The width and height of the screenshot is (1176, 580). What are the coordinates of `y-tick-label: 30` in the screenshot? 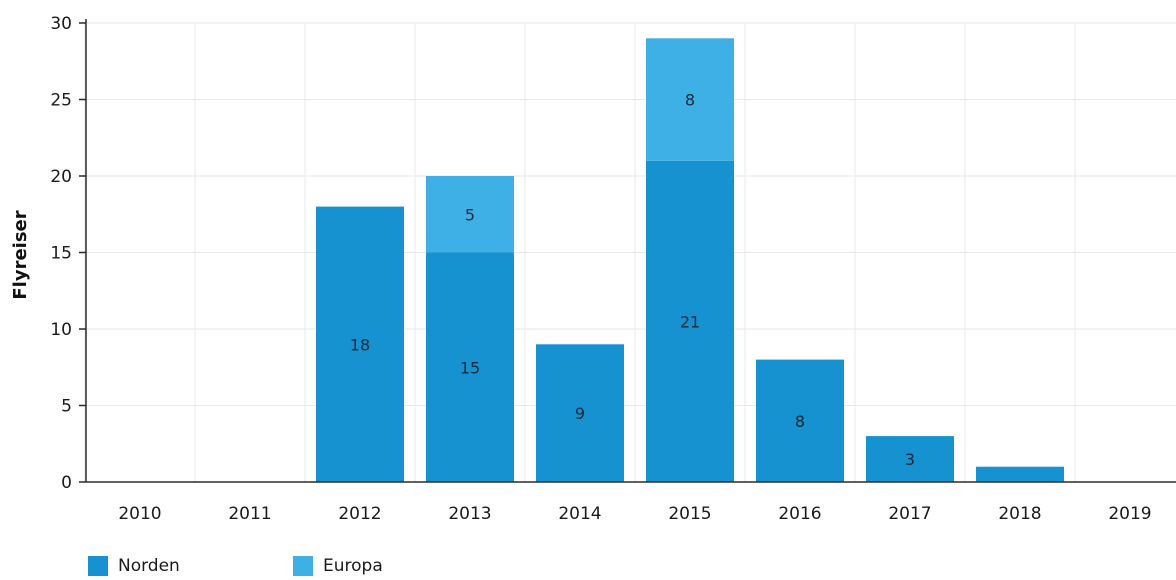 It's located at (61, 24).